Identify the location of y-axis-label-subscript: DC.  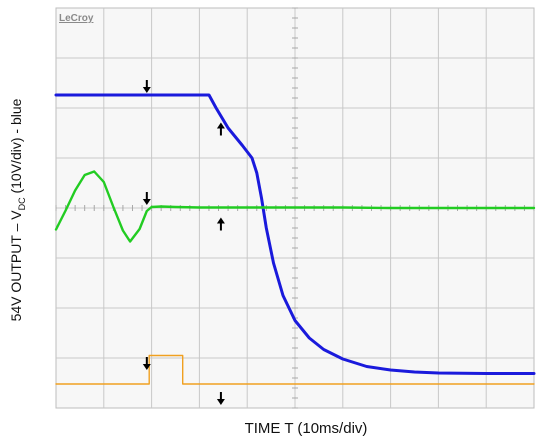
(22, 203).